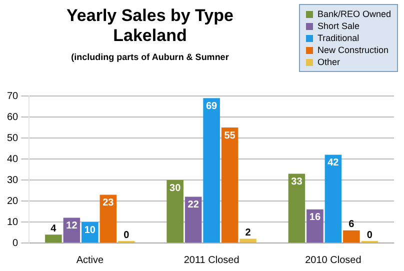  I want to click on data-label: 22, so click(194, 205).